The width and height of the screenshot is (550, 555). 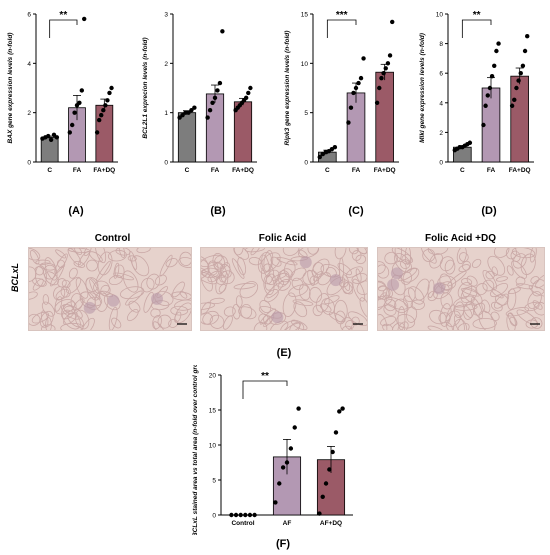 What do you see at coordinates (441, 74) in the screenshot?
I see `y-tick-label: 6` at bounding box center [441, 74].